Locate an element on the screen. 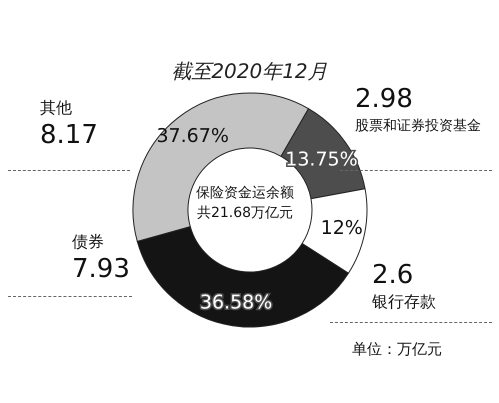 Image resolution: width=499 pixels, height=403 pixels. slice-label: 其他 is located at coordinates (56, 108).